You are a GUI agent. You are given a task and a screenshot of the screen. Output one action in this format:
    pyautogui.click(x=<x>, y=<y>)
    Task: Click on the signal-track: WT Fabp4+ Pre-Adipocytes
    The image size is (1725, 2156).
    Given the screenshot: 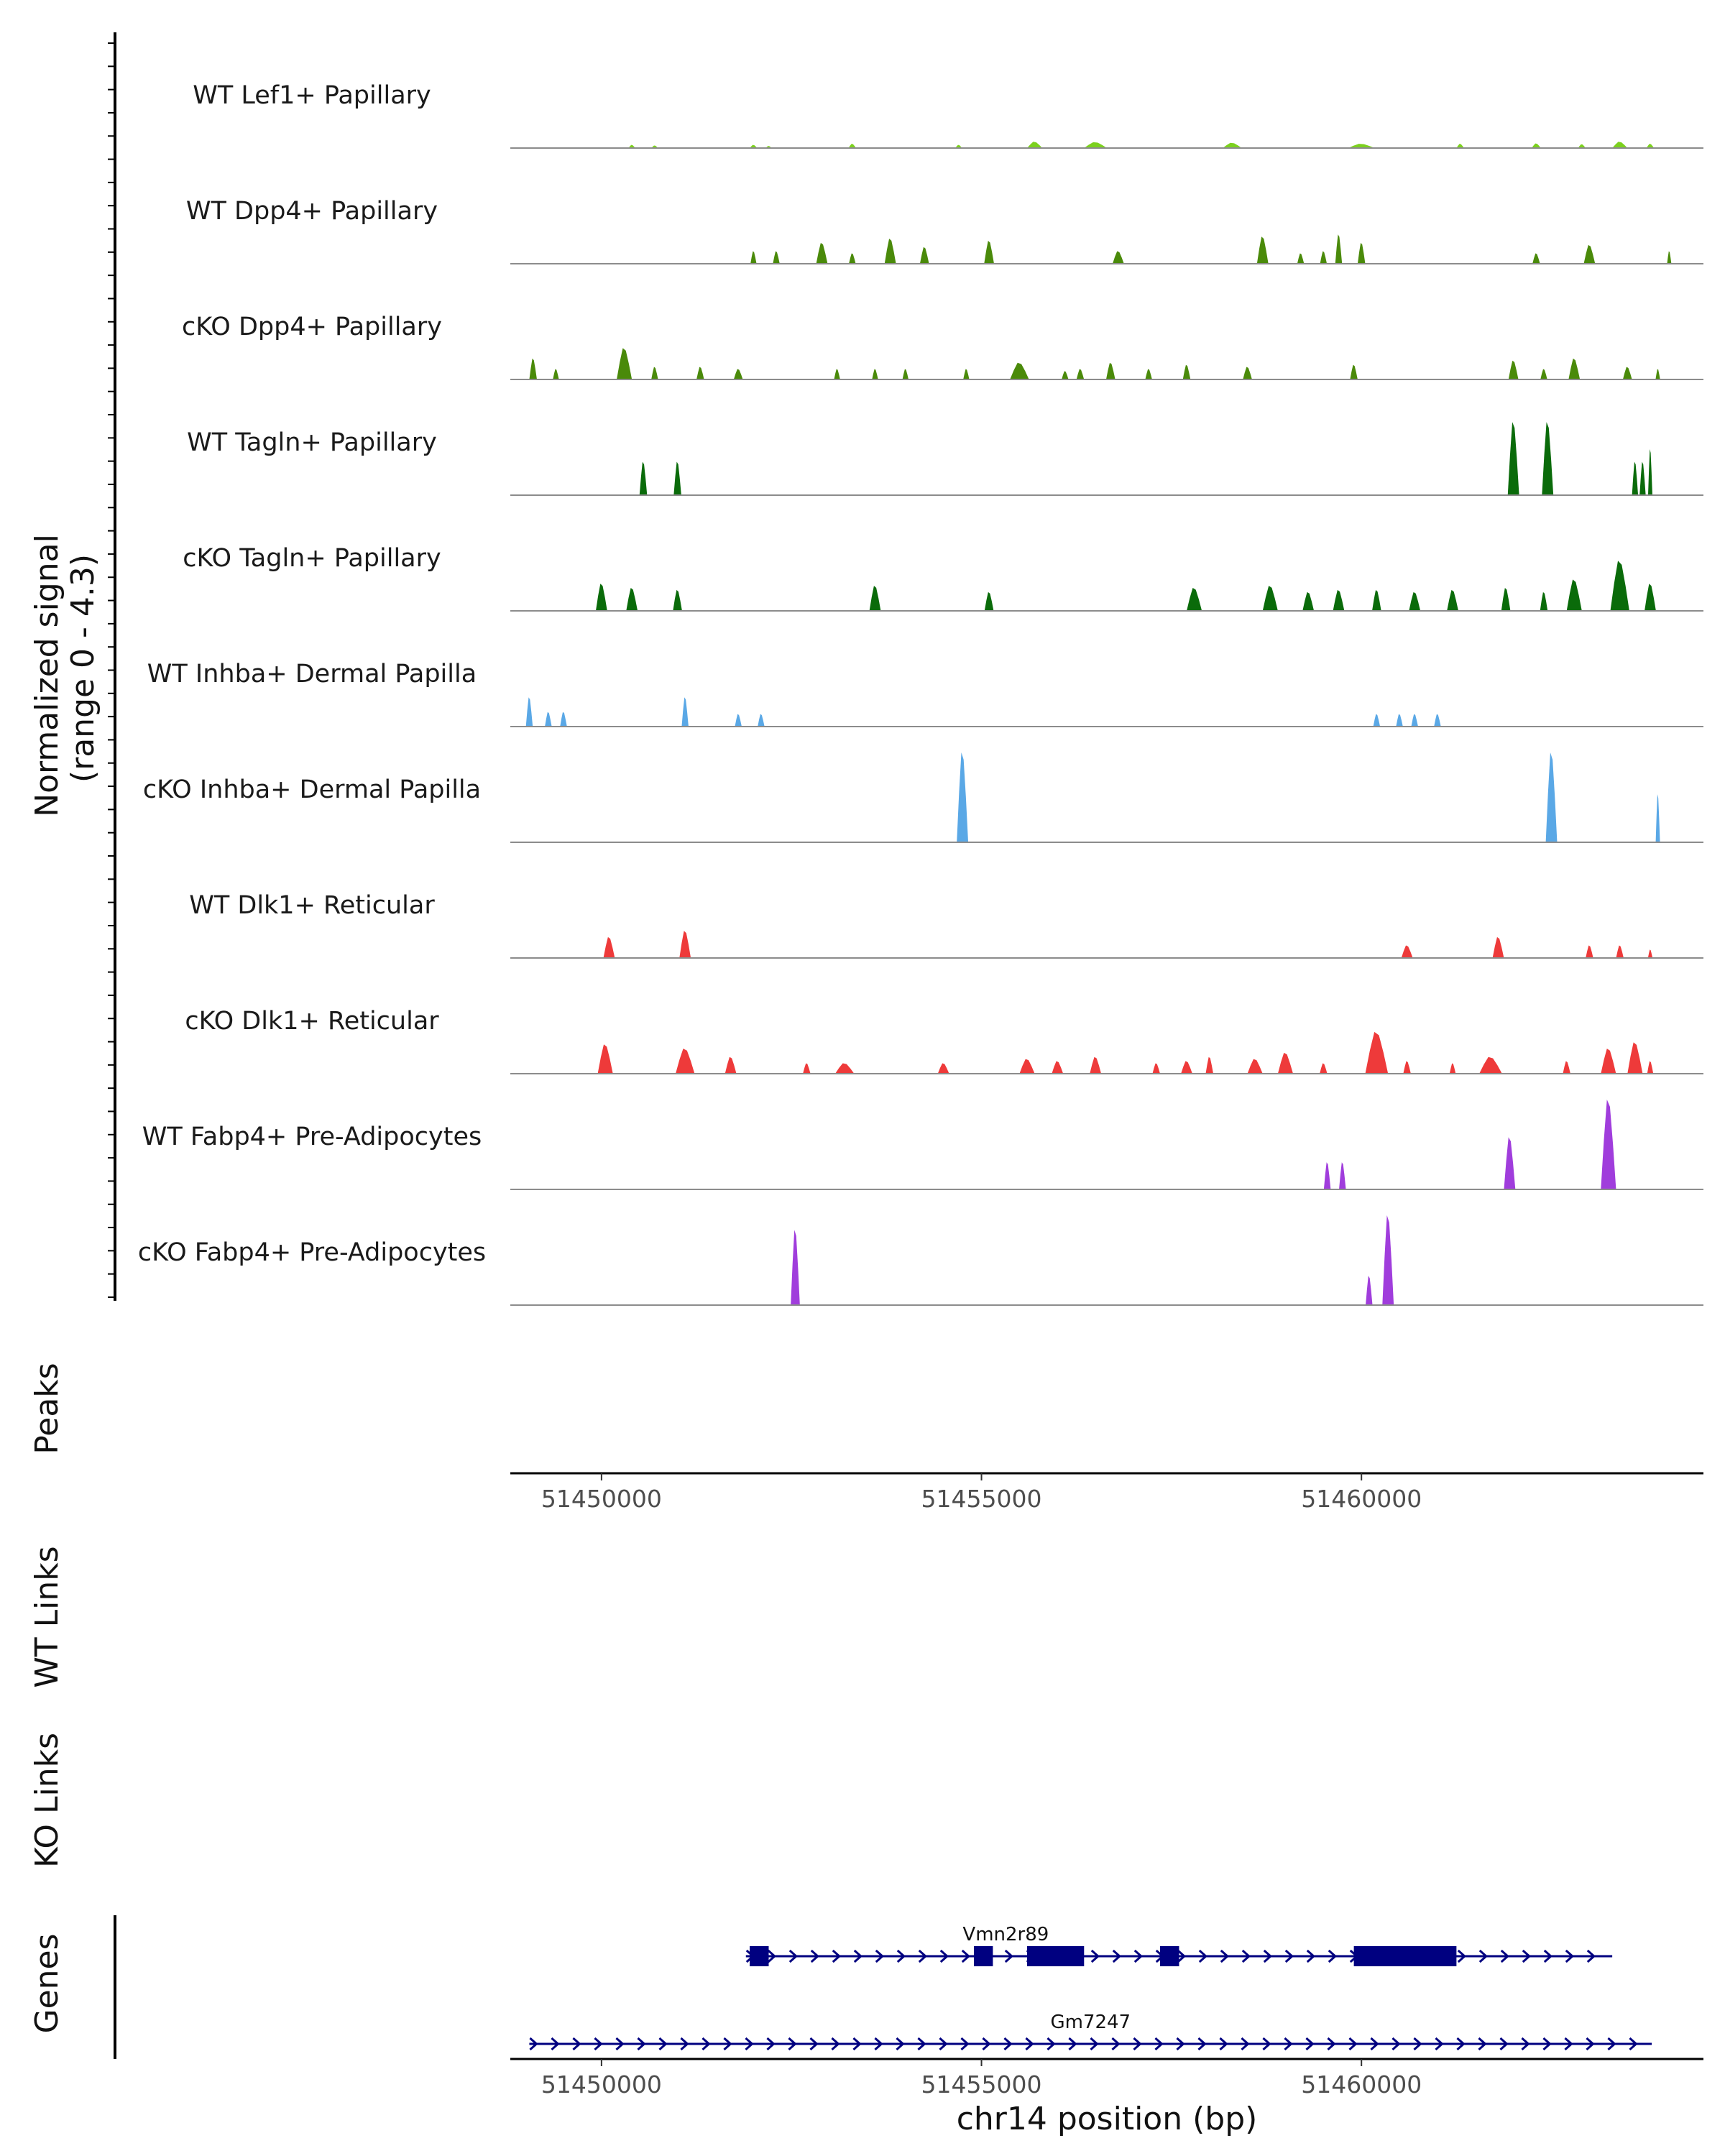 What is the action you would take?
    pyautogui.click(x=922, y=1145)
    